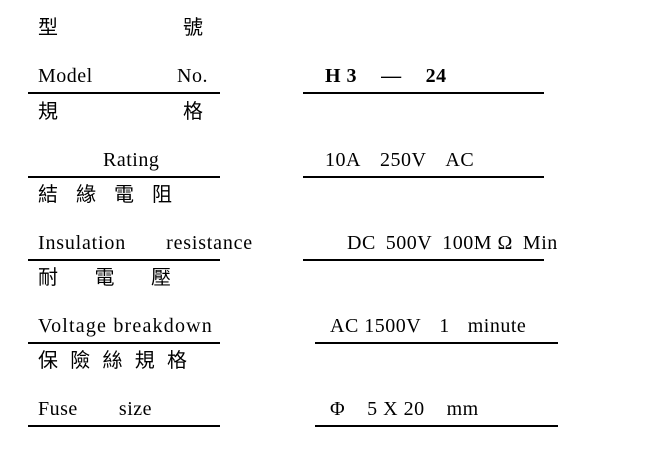 Image resolution: width=658 pixels, height=460 pixels. I want to click on label-en-part: No., so click(192, 76).